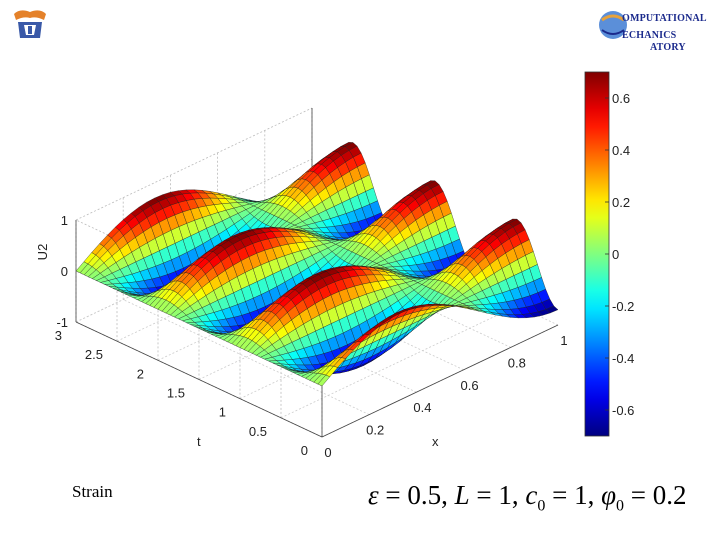 The image size is (720, 540). I want to click on logo-line3: ATORY, so click(668, 47).